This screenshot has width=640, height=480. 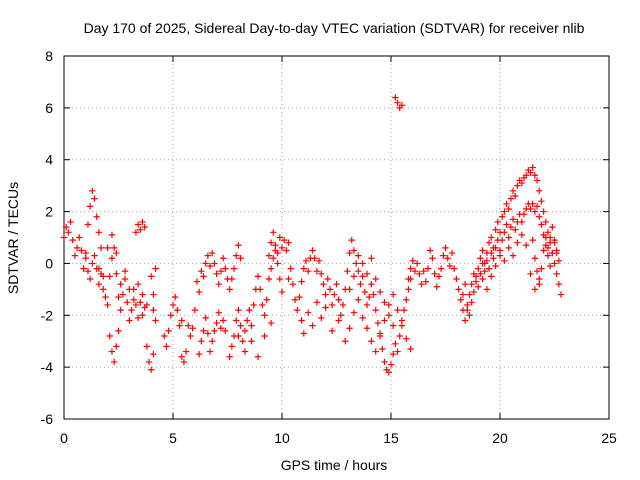 I want to click on y-tick-label: -6, so click(x=47, y=419).